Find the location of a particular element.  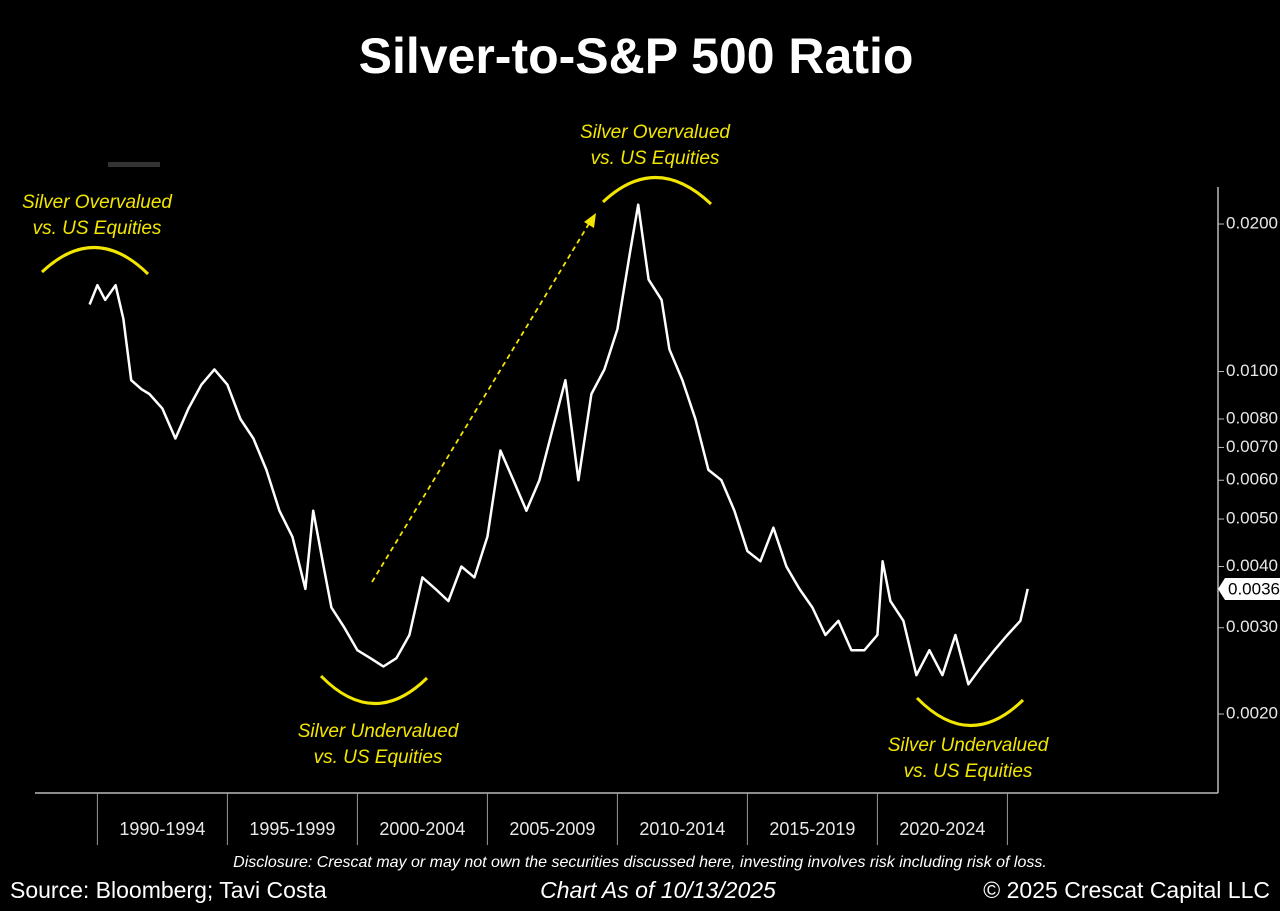

decoration is located at coordinates (134, 164).